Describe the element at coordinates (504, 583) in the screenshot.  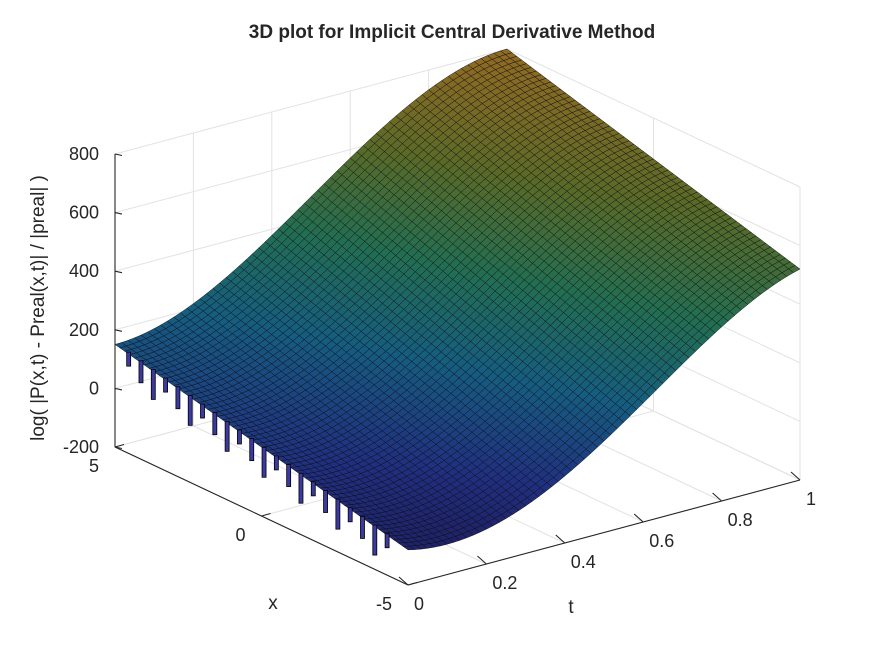
I see `t-tick-label: 0.2` at that location.